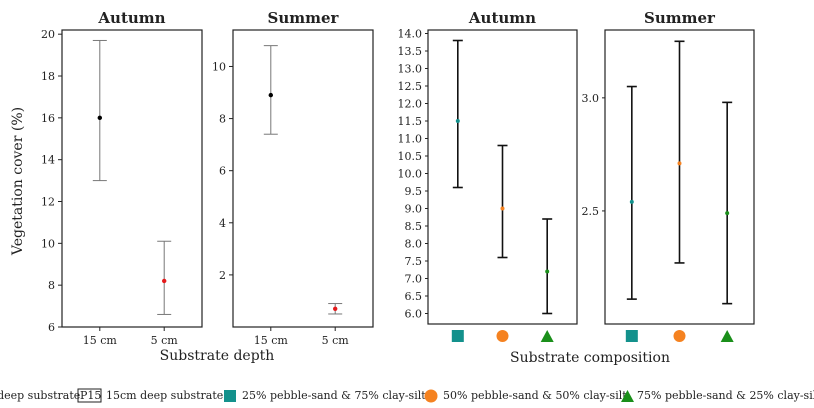 The height and width of the screenshot is (408, 814). Describe the element at coordinates (410, 86) in the screenshot. I see `y-tick-label: 12.5` at that location.